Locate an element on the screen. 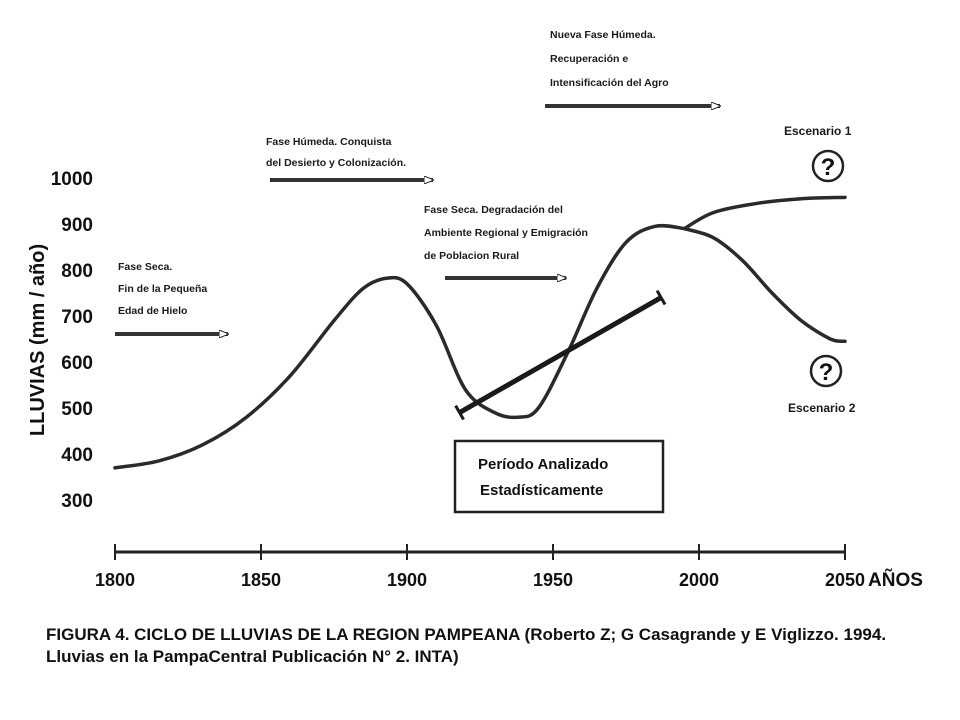 This screenshot has height=720, width=960. scenario1-question-circle is located at coordinates (828, 166).